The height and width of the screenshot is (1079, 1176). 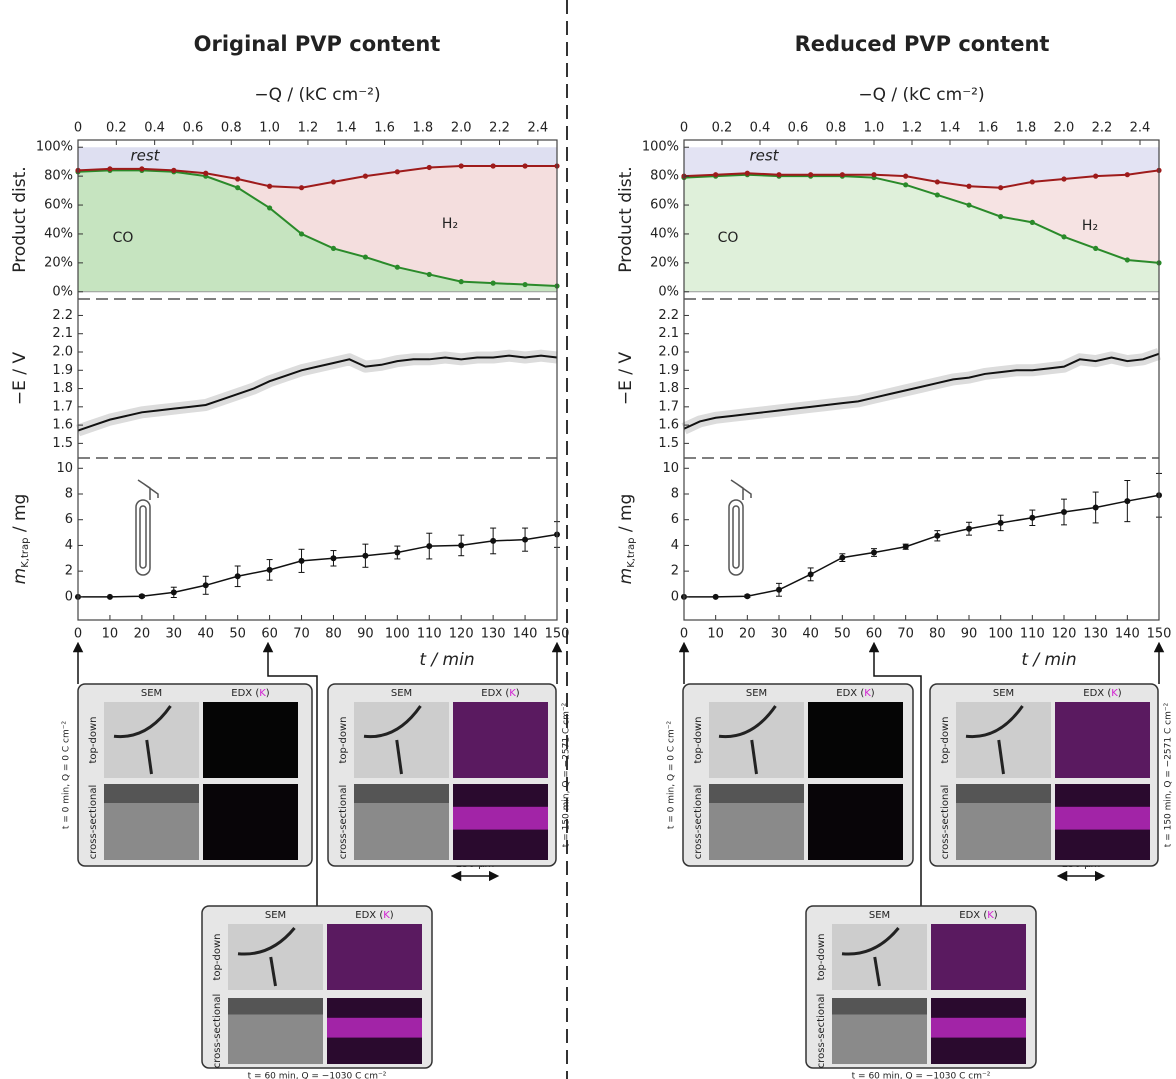 What do you see at coordinates (1102, 128) in the screenshot?
I see `x2-tick-label: 2.2` at bounding box center [1102, 128].